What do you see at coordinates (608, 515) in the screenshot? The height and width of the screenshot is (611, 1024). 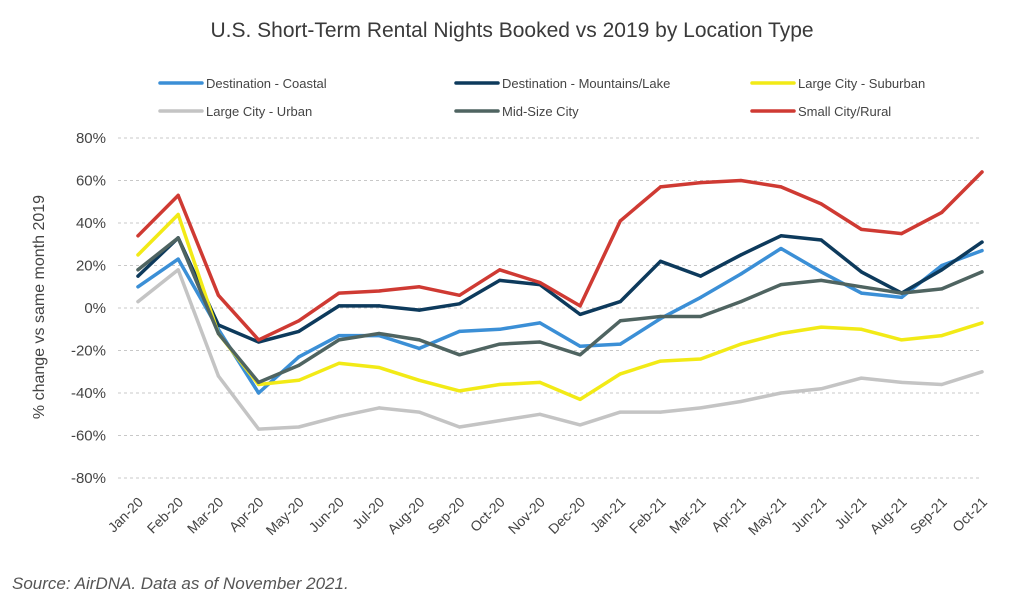 I see `x-tick-label: Jan-21` at bounding box center [608, 515].